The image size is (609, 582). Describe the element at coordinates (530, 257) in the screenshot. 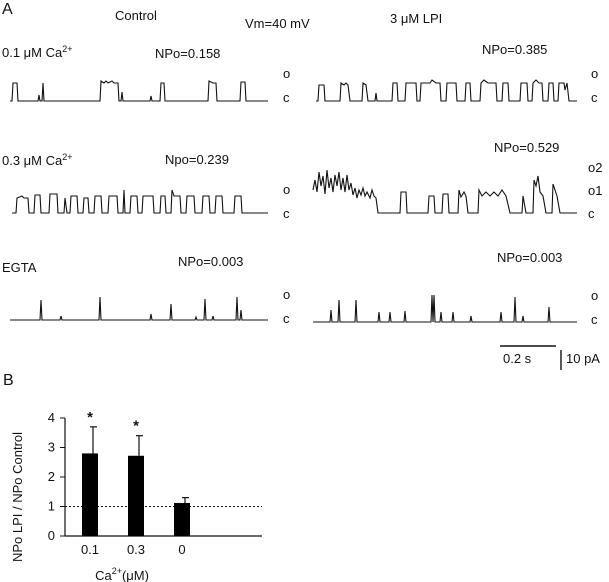

I see `npo-lpi-row-3: NPo=0.003` at that location.